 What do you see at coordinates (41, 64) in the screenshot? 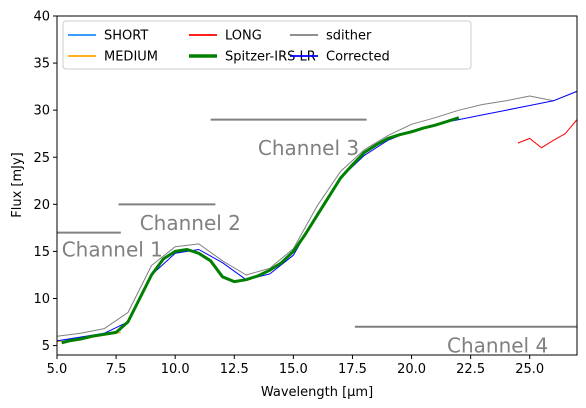
I see `y-tick-label: 35` at bounding box center [41, 64].